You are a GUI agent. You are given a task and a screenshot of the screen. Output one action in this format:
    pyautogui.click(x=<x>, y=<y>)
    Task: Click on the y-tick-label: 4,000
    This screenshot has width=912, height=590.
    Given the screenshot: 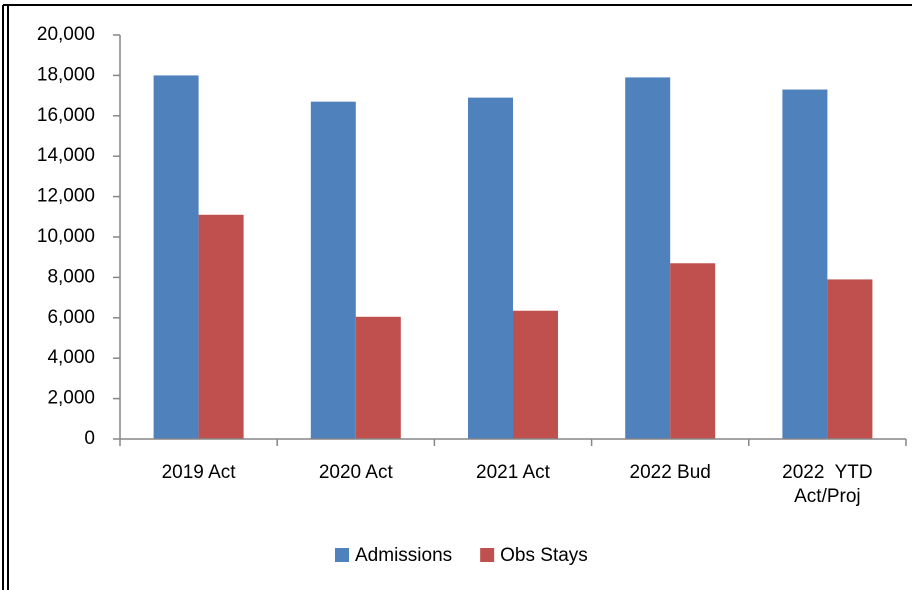 What is the action you would take?
    pyautogui.click(x=71, y=357)
    